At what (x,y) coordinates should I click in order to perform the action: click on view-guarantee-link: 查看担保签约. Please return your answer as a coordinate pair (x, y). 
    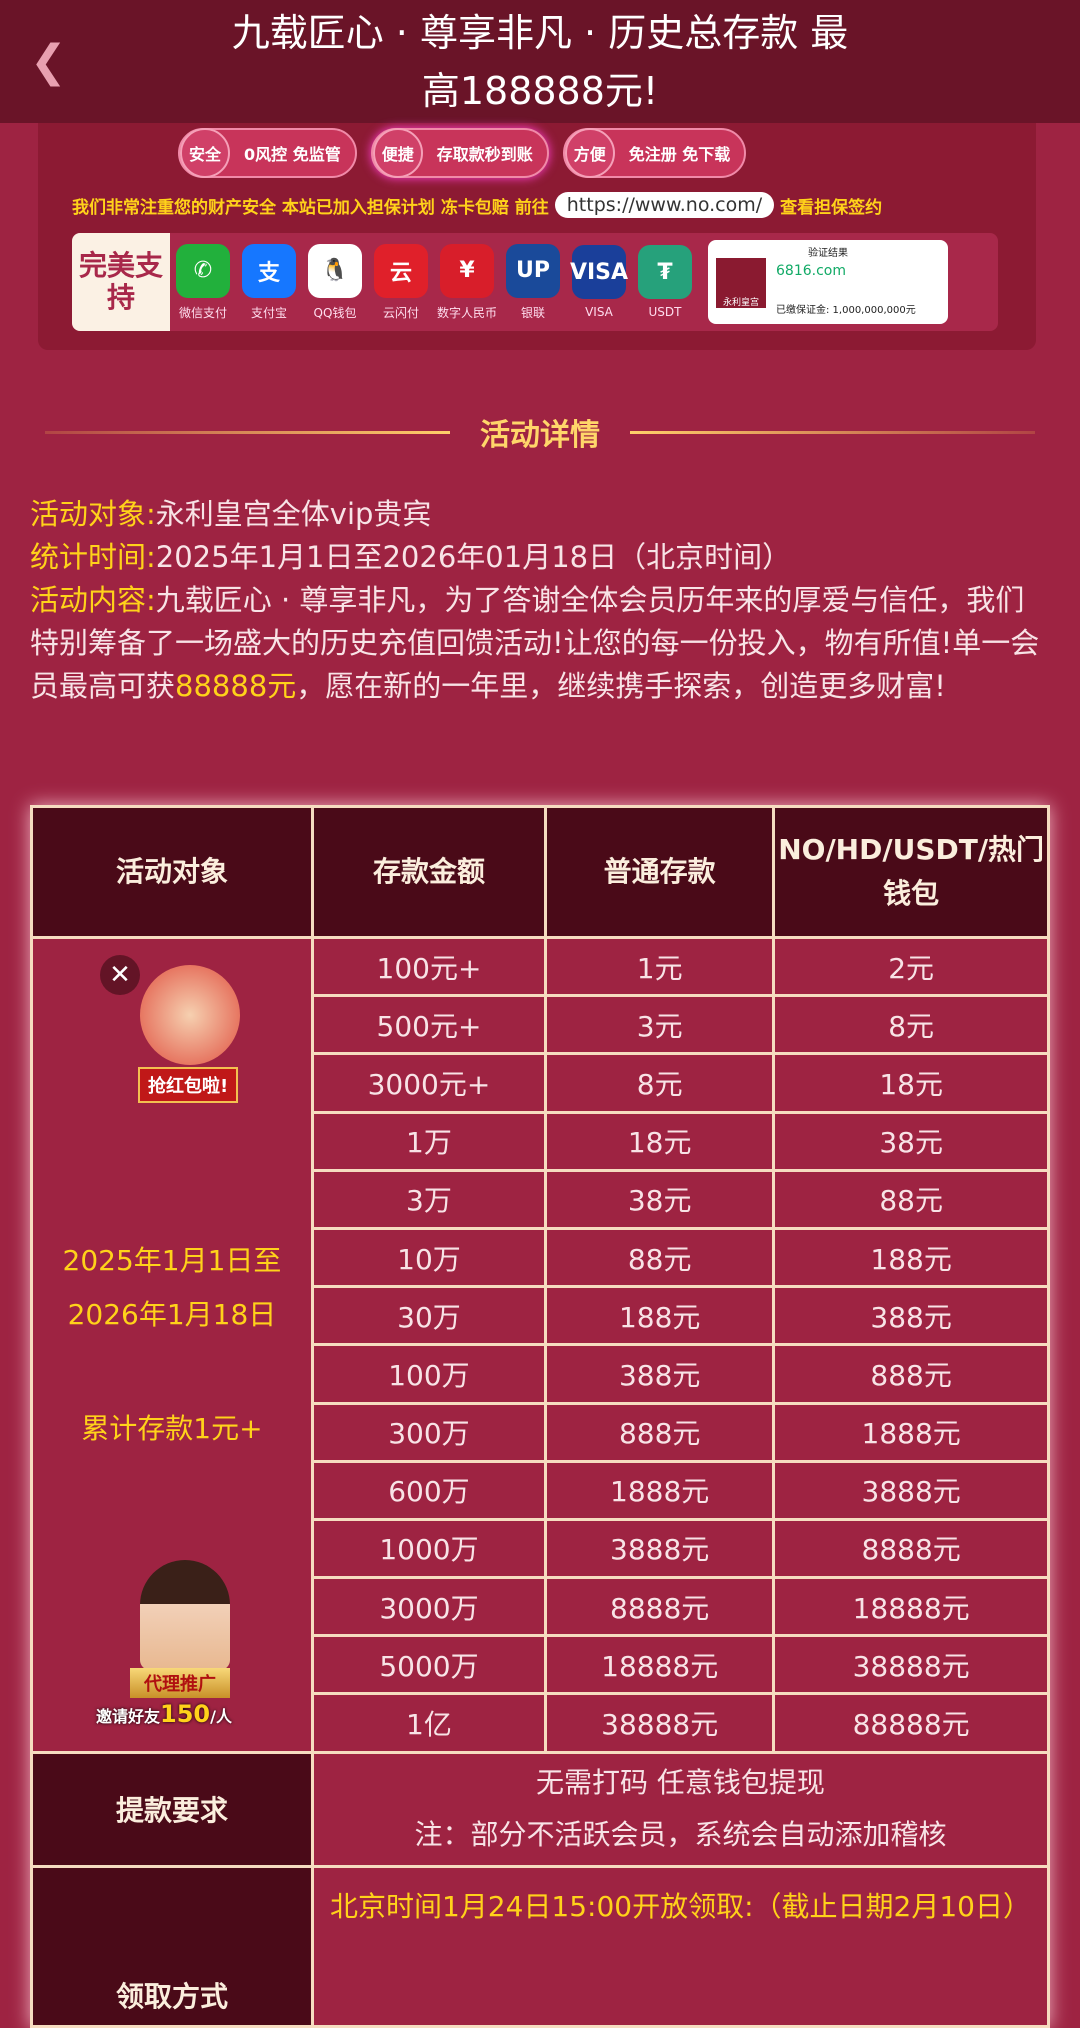
    Looking at the image, I should click on (831, 207).